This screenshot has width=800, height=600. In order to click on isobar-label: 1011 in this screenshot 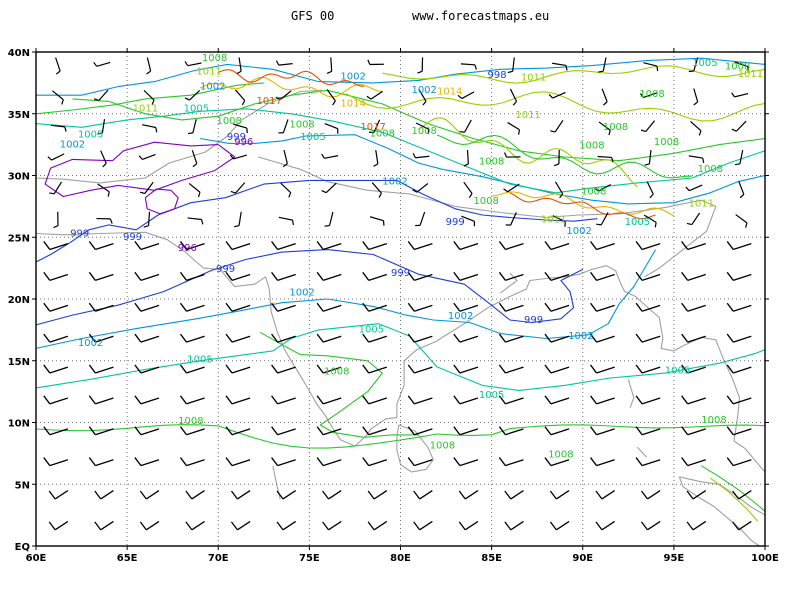, I will do `click(533, 78)`.